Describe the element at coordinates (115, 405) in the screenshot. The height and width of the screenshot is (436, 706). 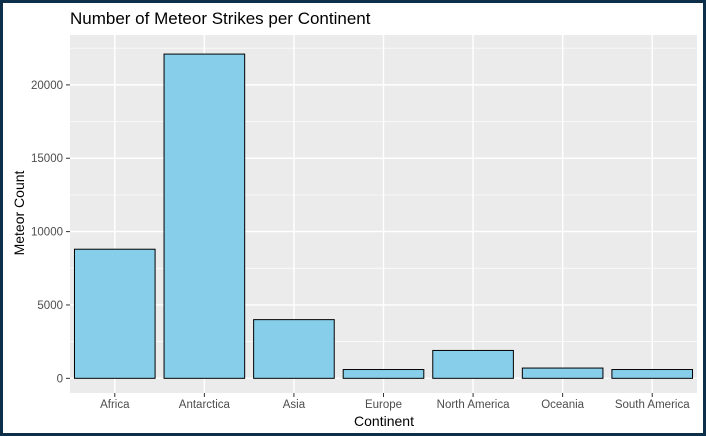
I see `x-tick-label: Africa` at that location.